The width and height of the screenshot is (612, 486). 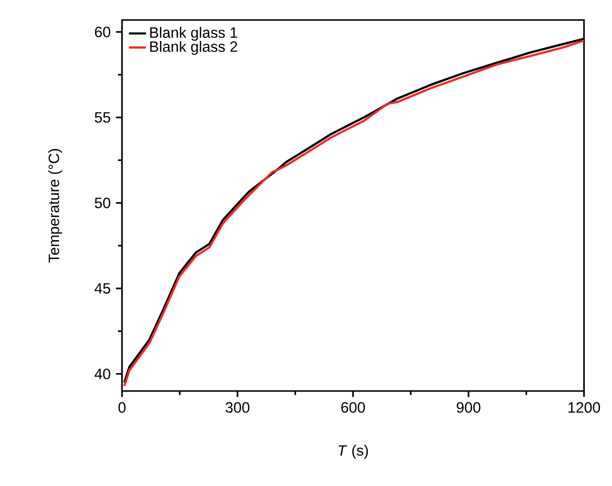 I want to click on y-tick-label: 60, so click(x=102, y=32).